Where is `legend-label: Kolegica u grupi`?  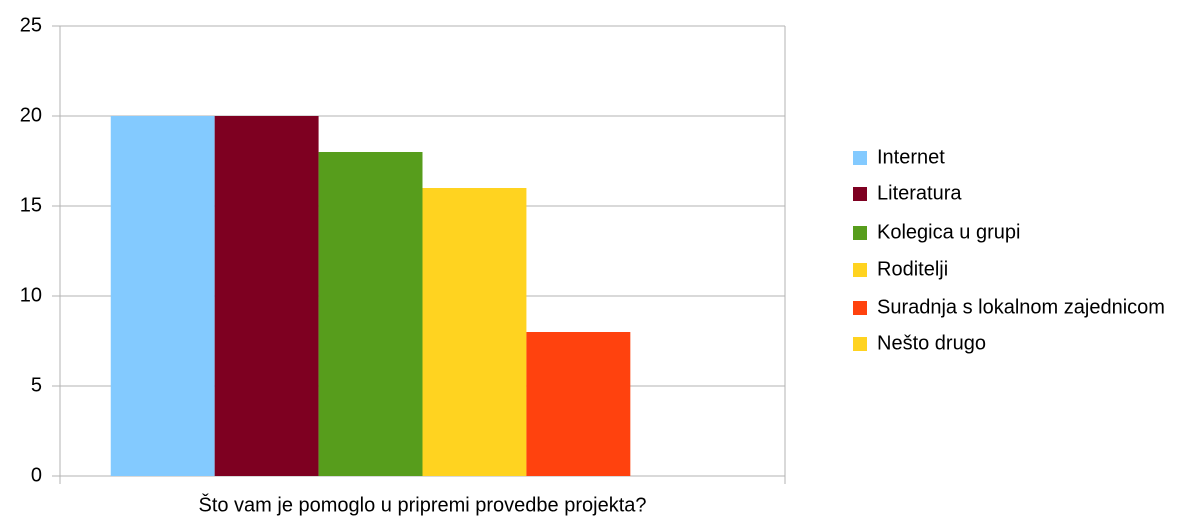
legend-label: Kolegica u grupi is located at coordinates (948, 232).